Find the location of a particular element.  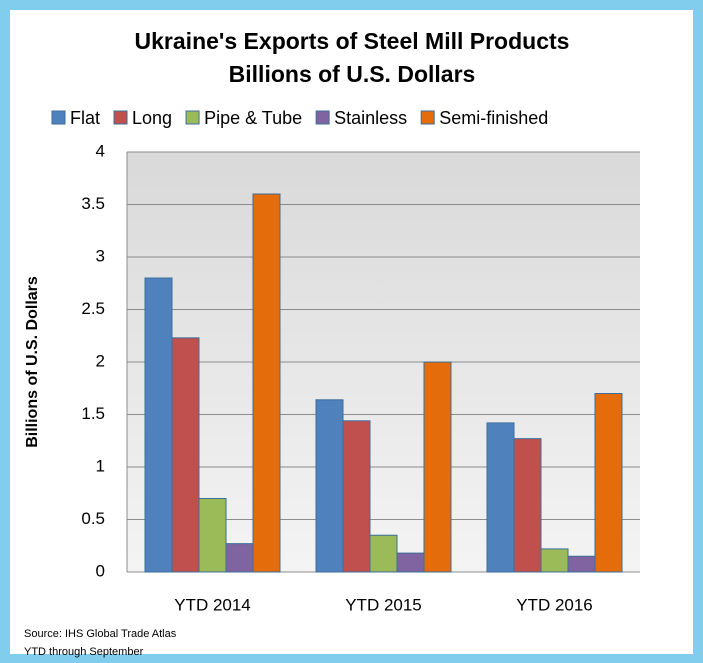

legend-label: Flat is located at coordinates (85, 118).